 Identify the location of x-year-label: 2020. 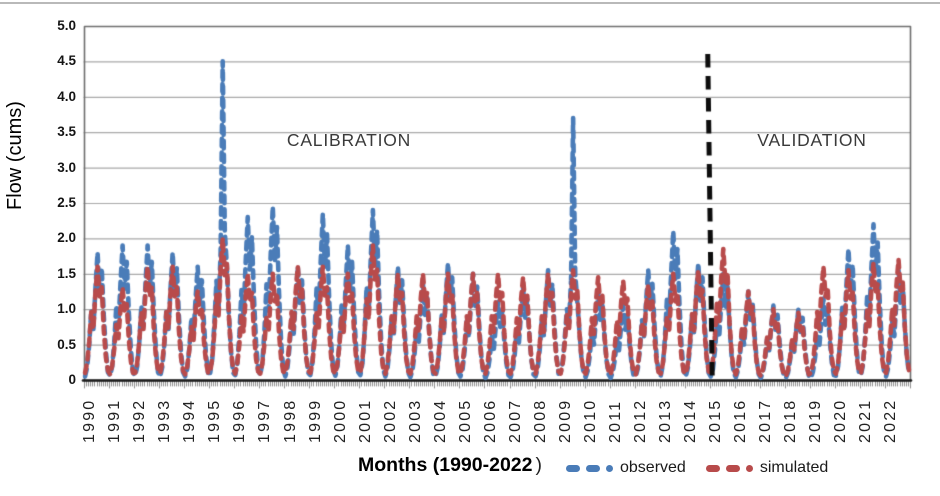
(841, 420).